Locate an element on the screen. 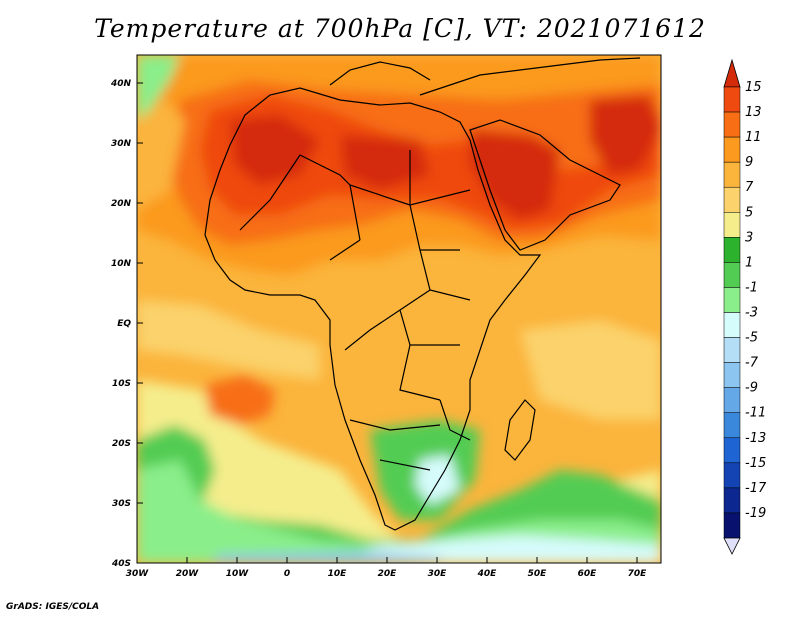 This screenshot has width=800, height=618. lat-axis: 40N 30N 20N 10N EQ 10S 20S 30S 40S is located at coordinates (126, 324).